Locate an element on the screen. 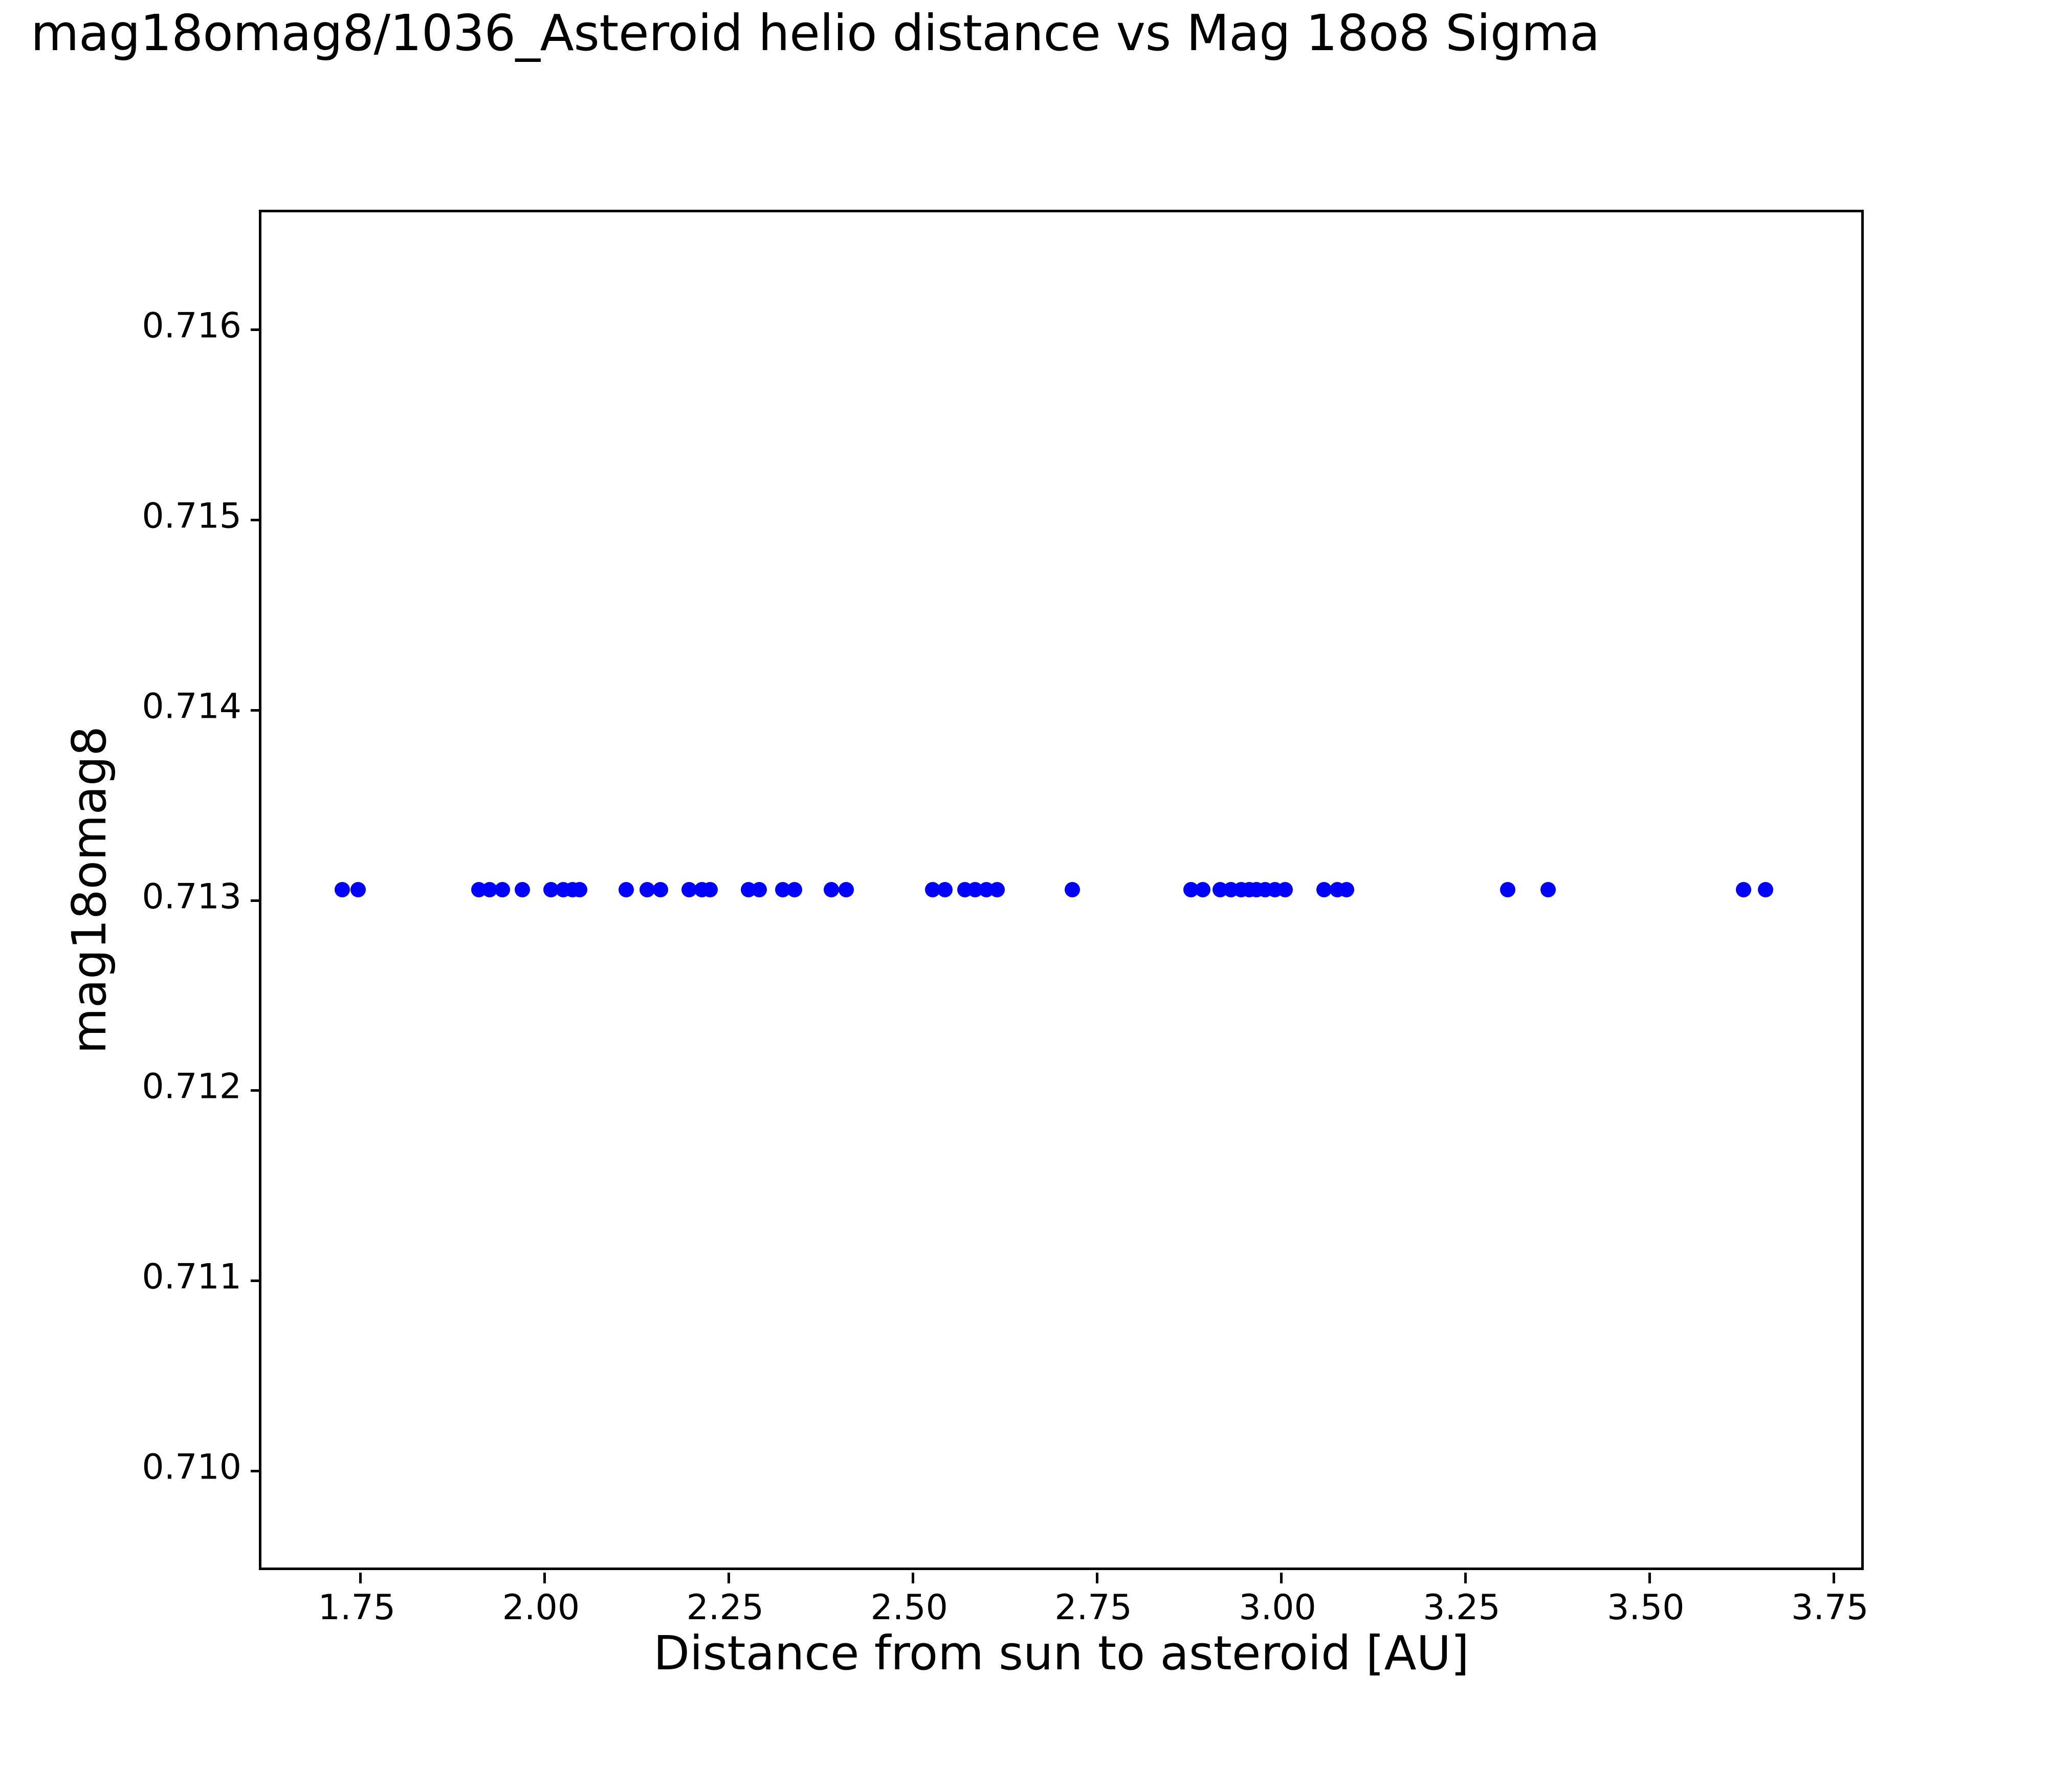 The image size is (2072, 1765). y-tick-label: 0.710 is located at coordinates (191, 1468).